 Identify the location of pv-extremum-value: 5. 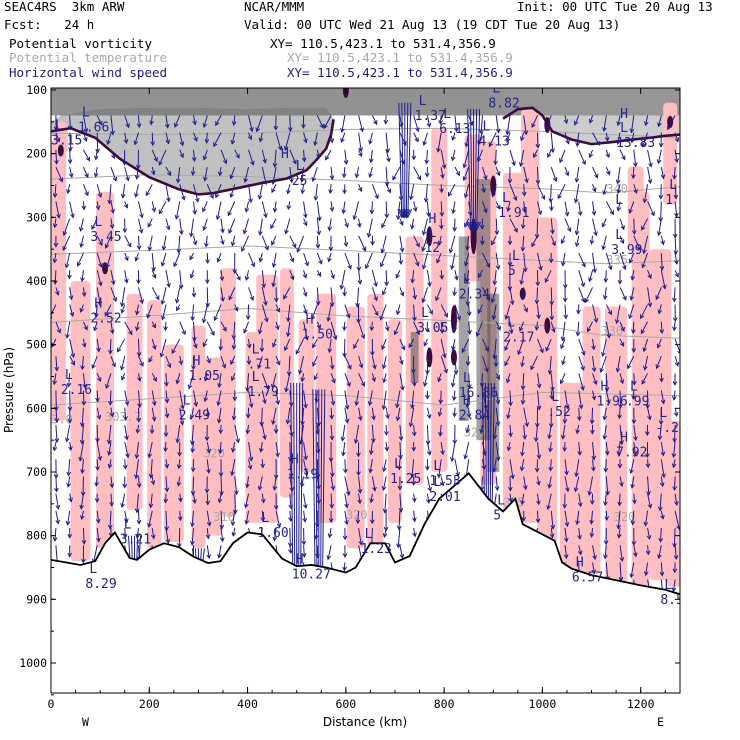
(497, 515).